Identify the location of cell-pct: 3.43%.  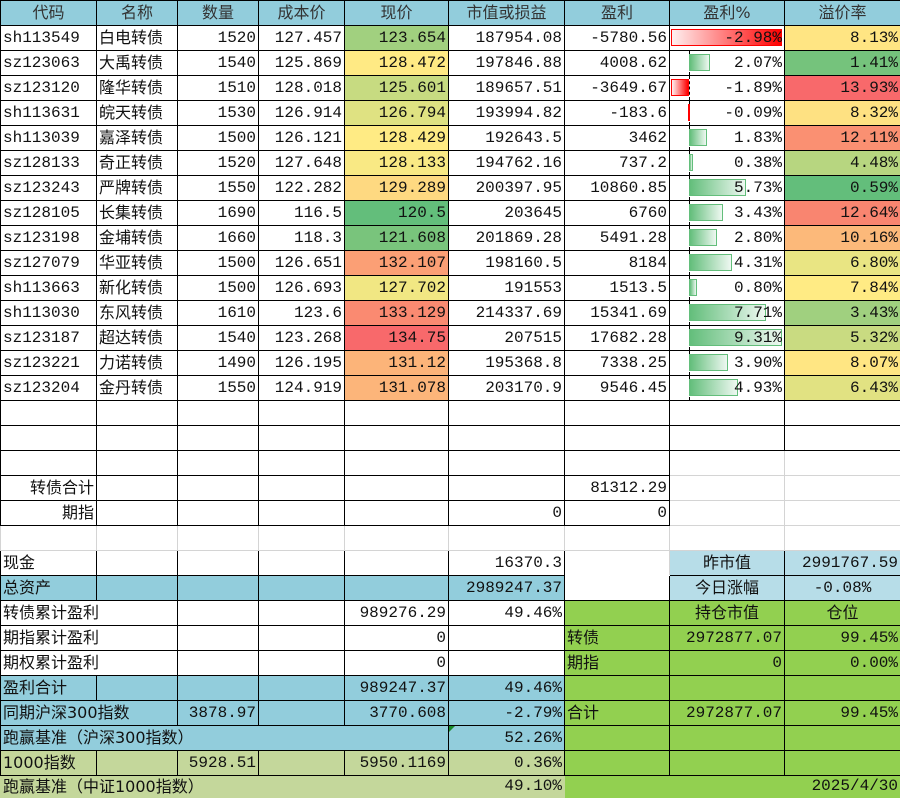
(727, 213).